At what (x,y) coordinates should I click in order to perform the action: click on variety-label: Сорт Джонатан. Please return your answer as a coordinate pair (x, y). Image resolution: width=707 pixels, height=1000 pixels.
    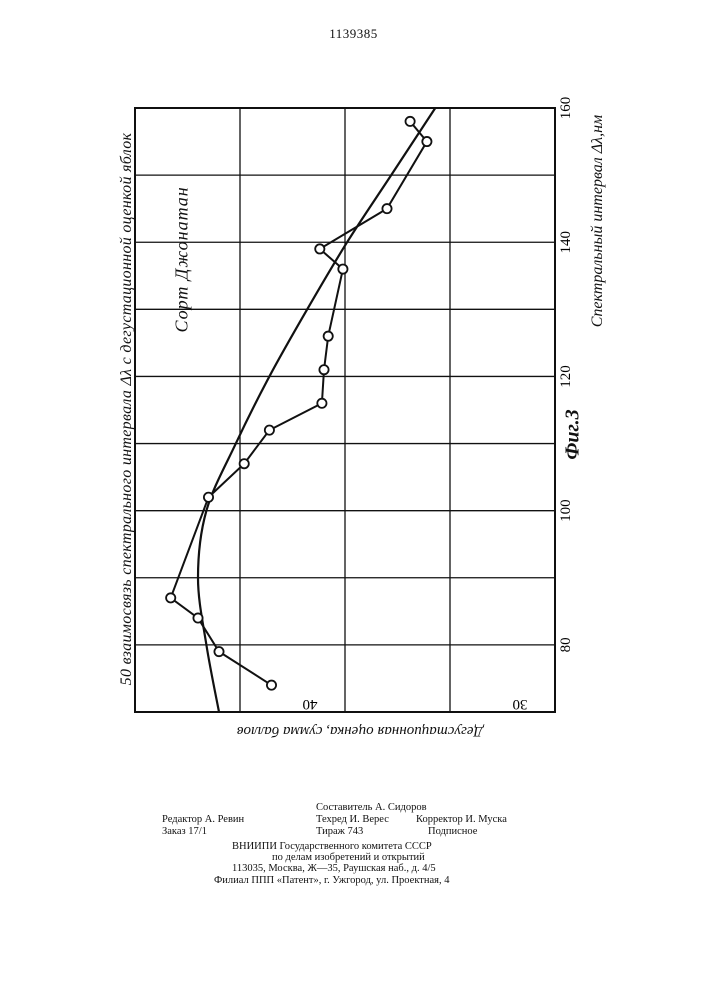
    Looking at the image, I should click on (182, 233).